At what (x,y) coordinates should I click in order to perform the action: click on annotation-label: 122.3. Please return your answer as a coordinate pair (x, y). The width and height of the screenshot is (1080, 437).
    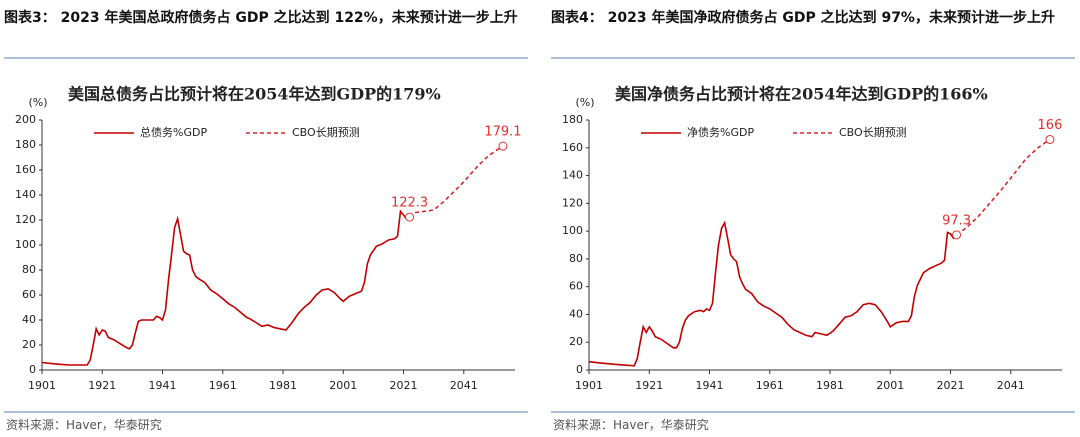
    Looking at the image, I should click on (409, 203).